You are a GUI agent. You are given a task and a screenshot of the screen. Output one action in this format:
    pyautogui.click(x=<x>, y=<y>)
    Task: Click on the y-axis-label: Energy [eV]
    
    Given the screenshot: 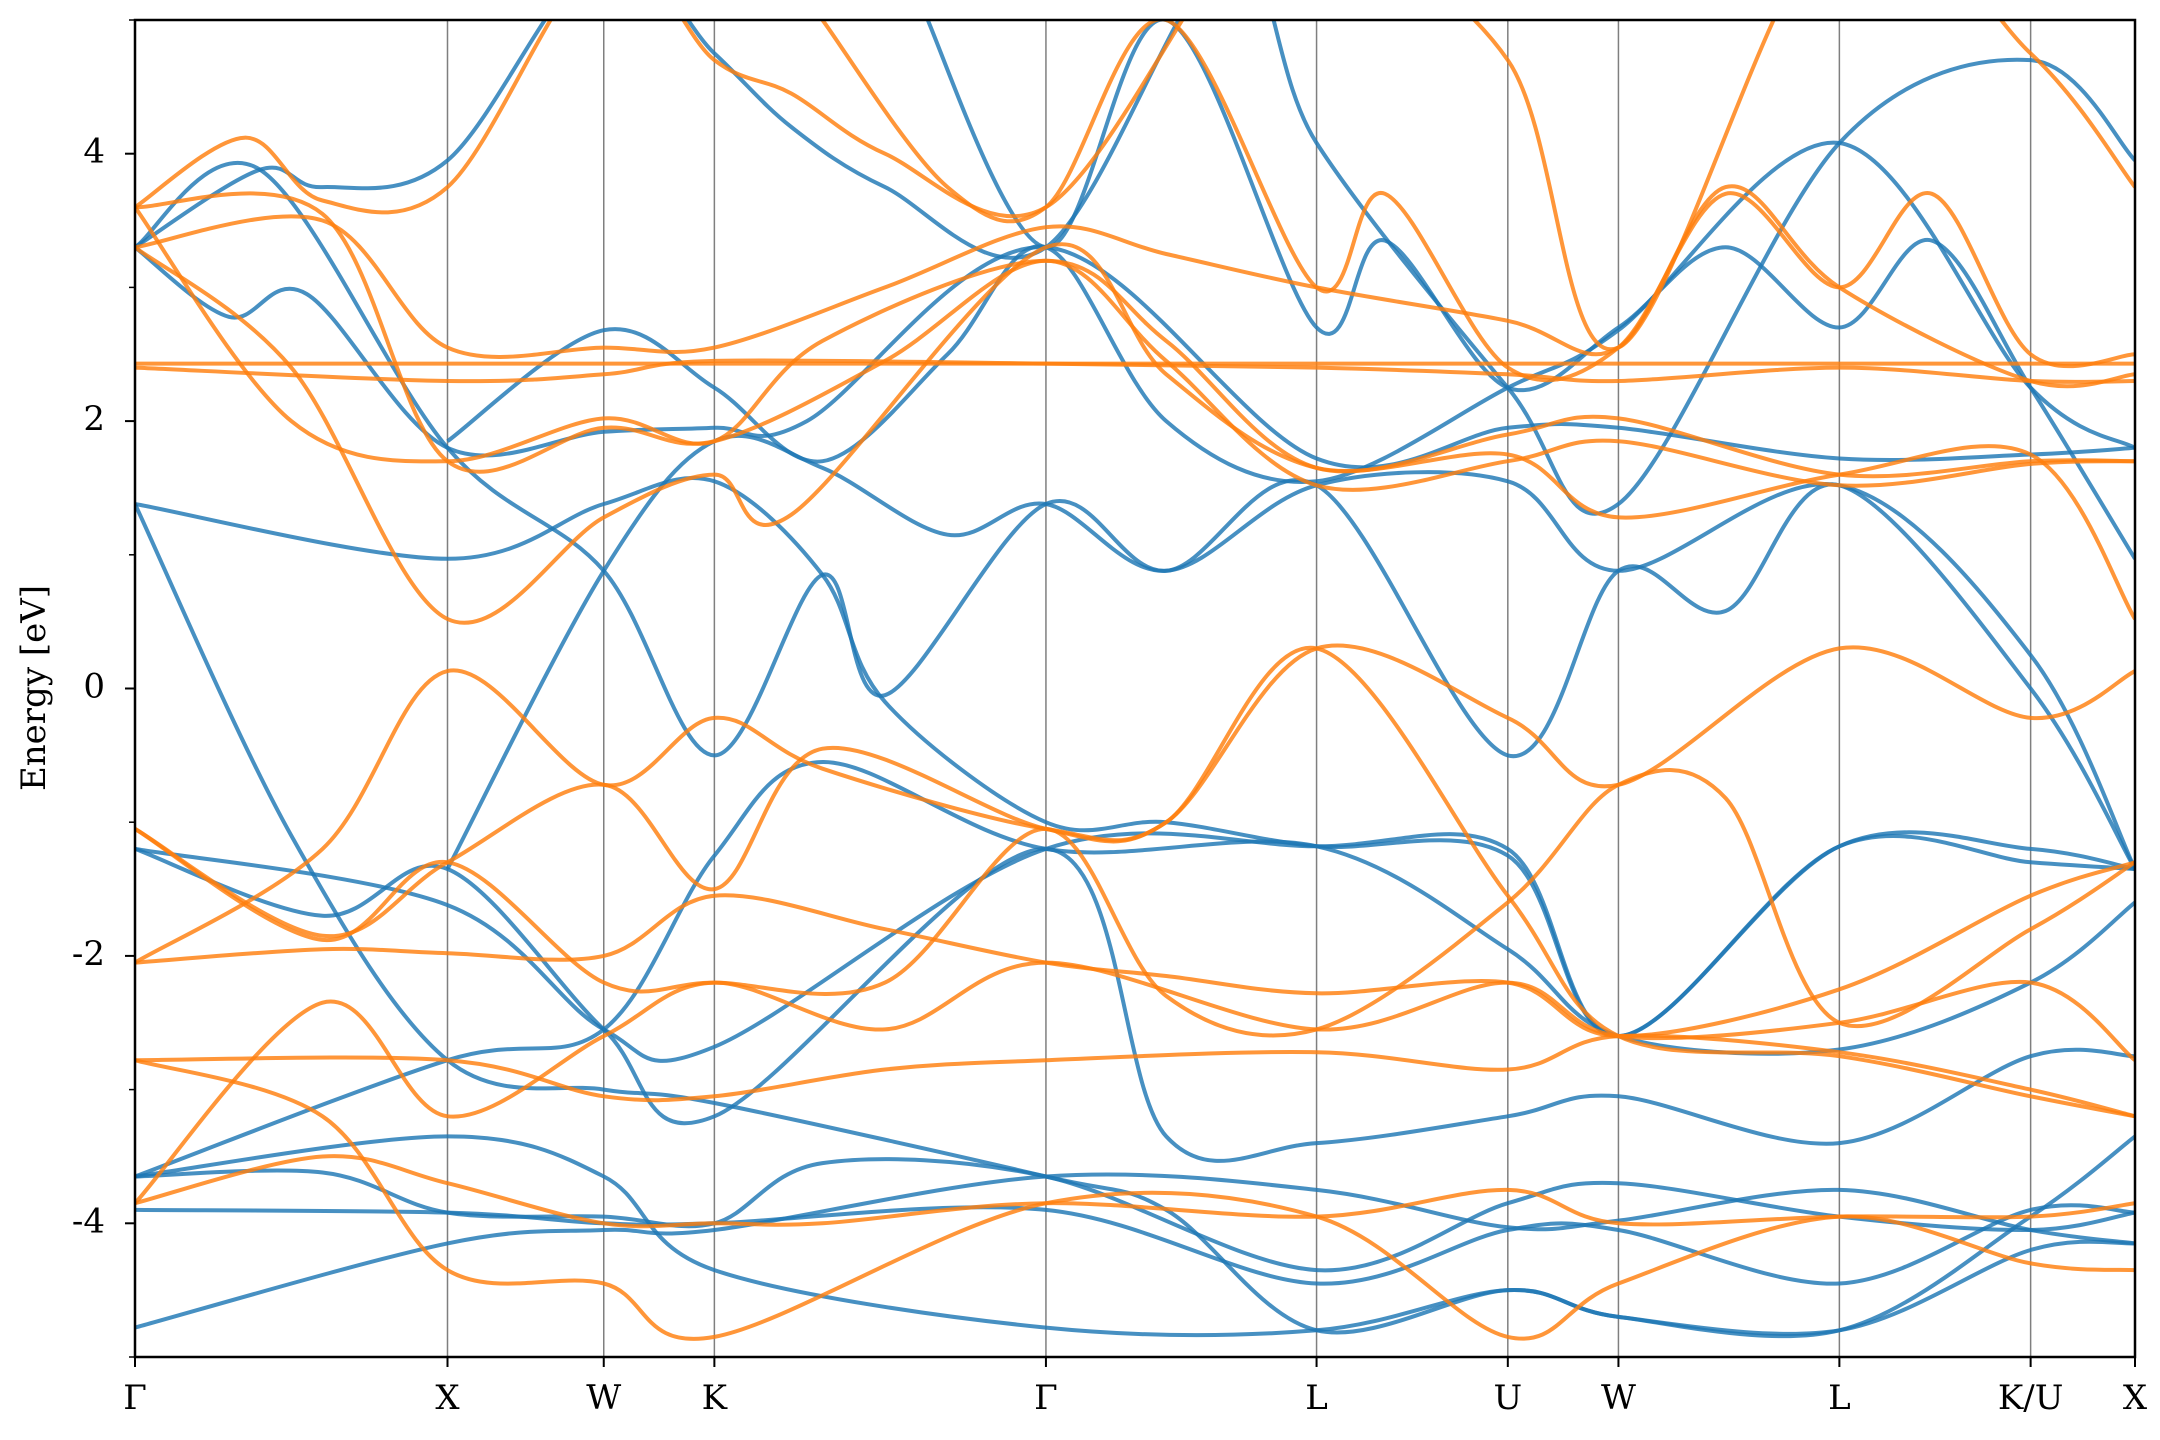 What is the action you would take?
    pyautogui.click(x=34, y=688)
    